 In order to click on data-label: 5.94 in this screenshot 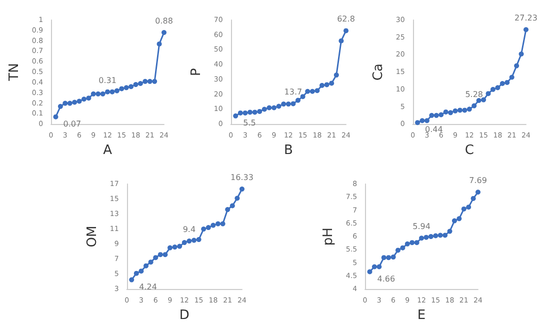, I will do `click(421, 227)`.